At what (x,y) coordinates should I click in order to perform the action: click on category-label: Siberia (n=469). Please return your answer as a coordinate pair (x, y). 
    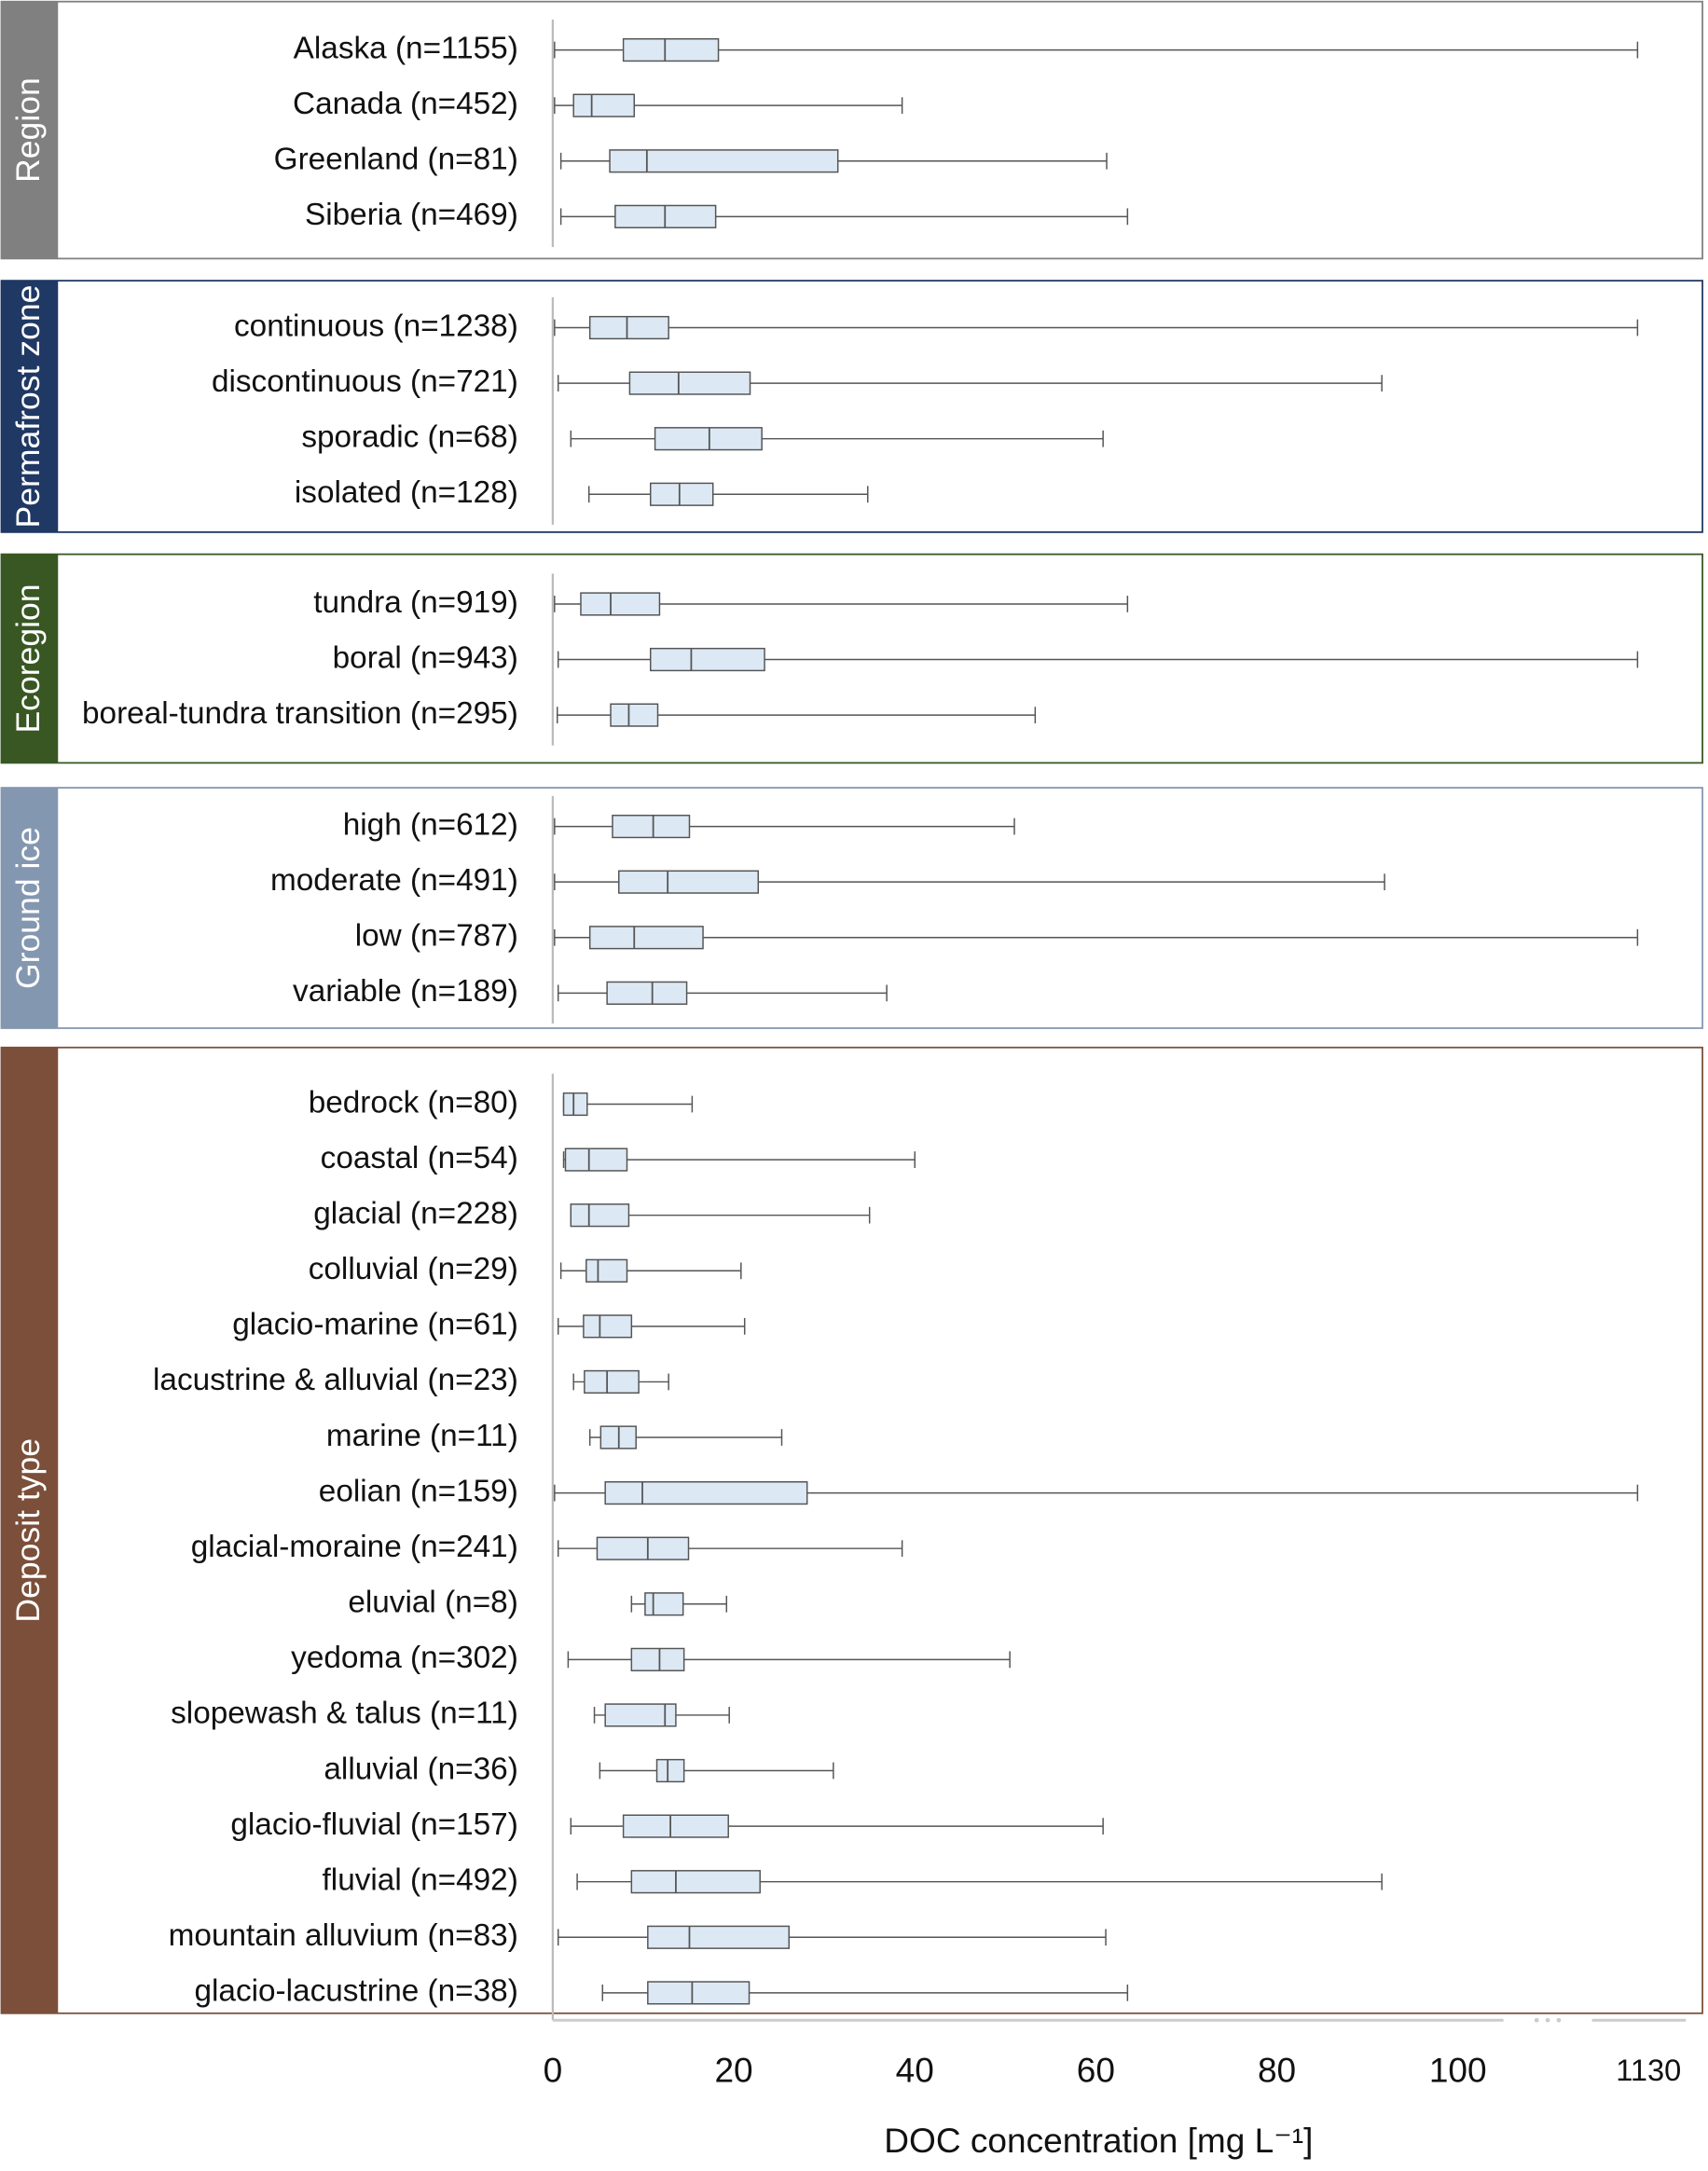
    Looking at the image, I should click on (412, 215).